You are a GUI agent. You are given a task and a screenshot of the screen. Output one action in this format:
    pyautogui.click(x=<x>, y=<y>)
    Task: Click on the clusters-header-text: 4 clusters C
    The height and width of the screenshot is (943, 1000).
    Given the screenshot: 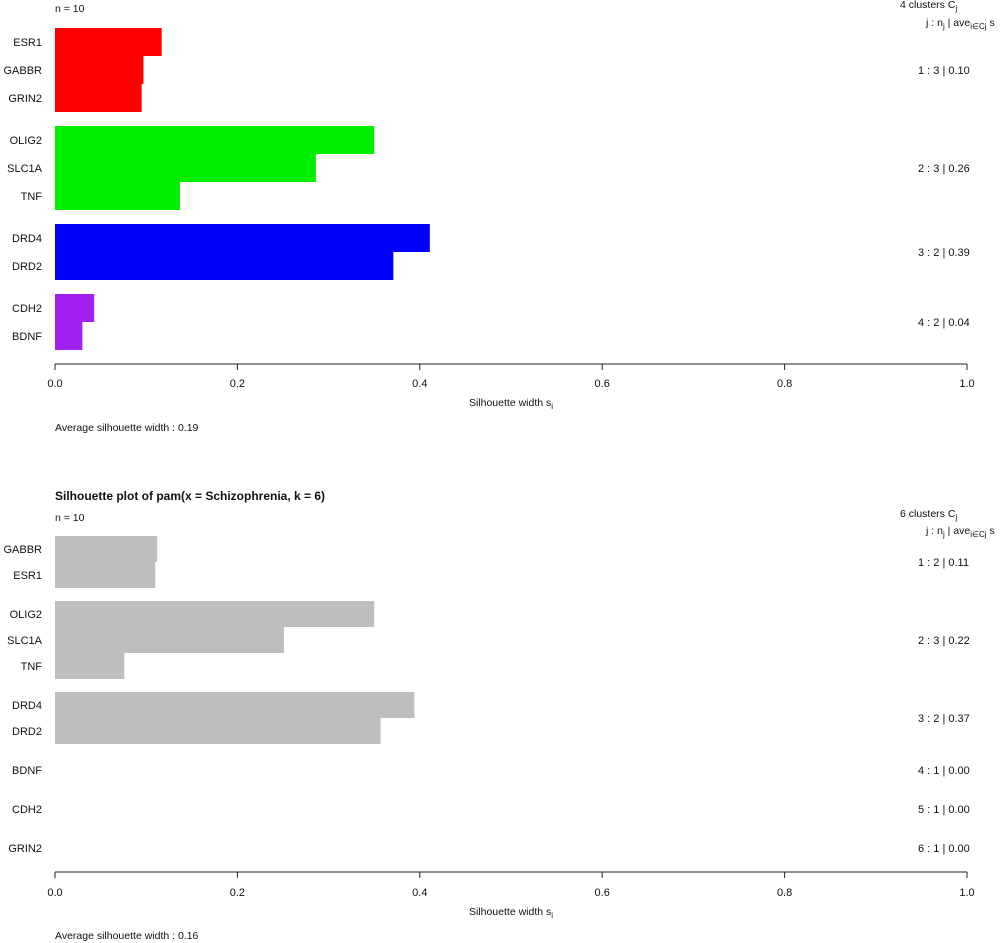 What is the action you would take?
    pyautogui.click(x=928, y=5)
    